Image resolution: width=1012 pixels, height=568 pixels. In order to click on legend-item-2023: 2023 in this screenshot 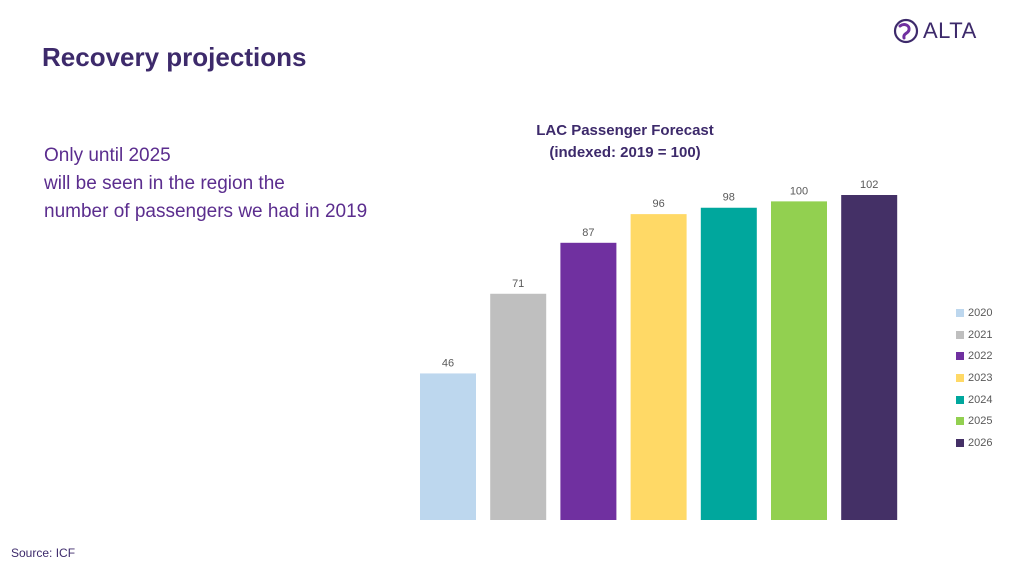, I will do `click(974, 378)`.